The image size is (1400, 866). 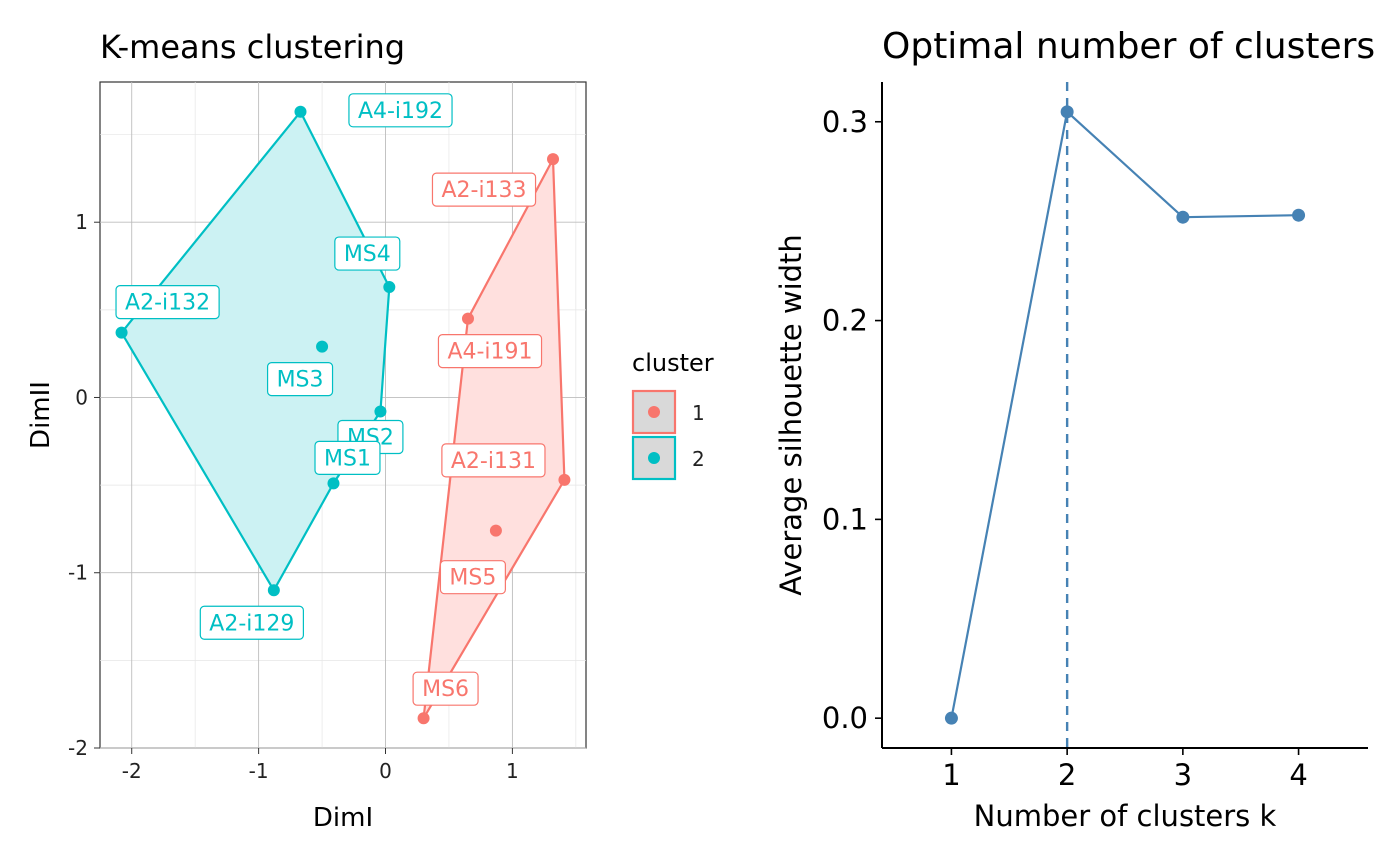 I want to click on point-label: MS6, so click(x=445, y=689).